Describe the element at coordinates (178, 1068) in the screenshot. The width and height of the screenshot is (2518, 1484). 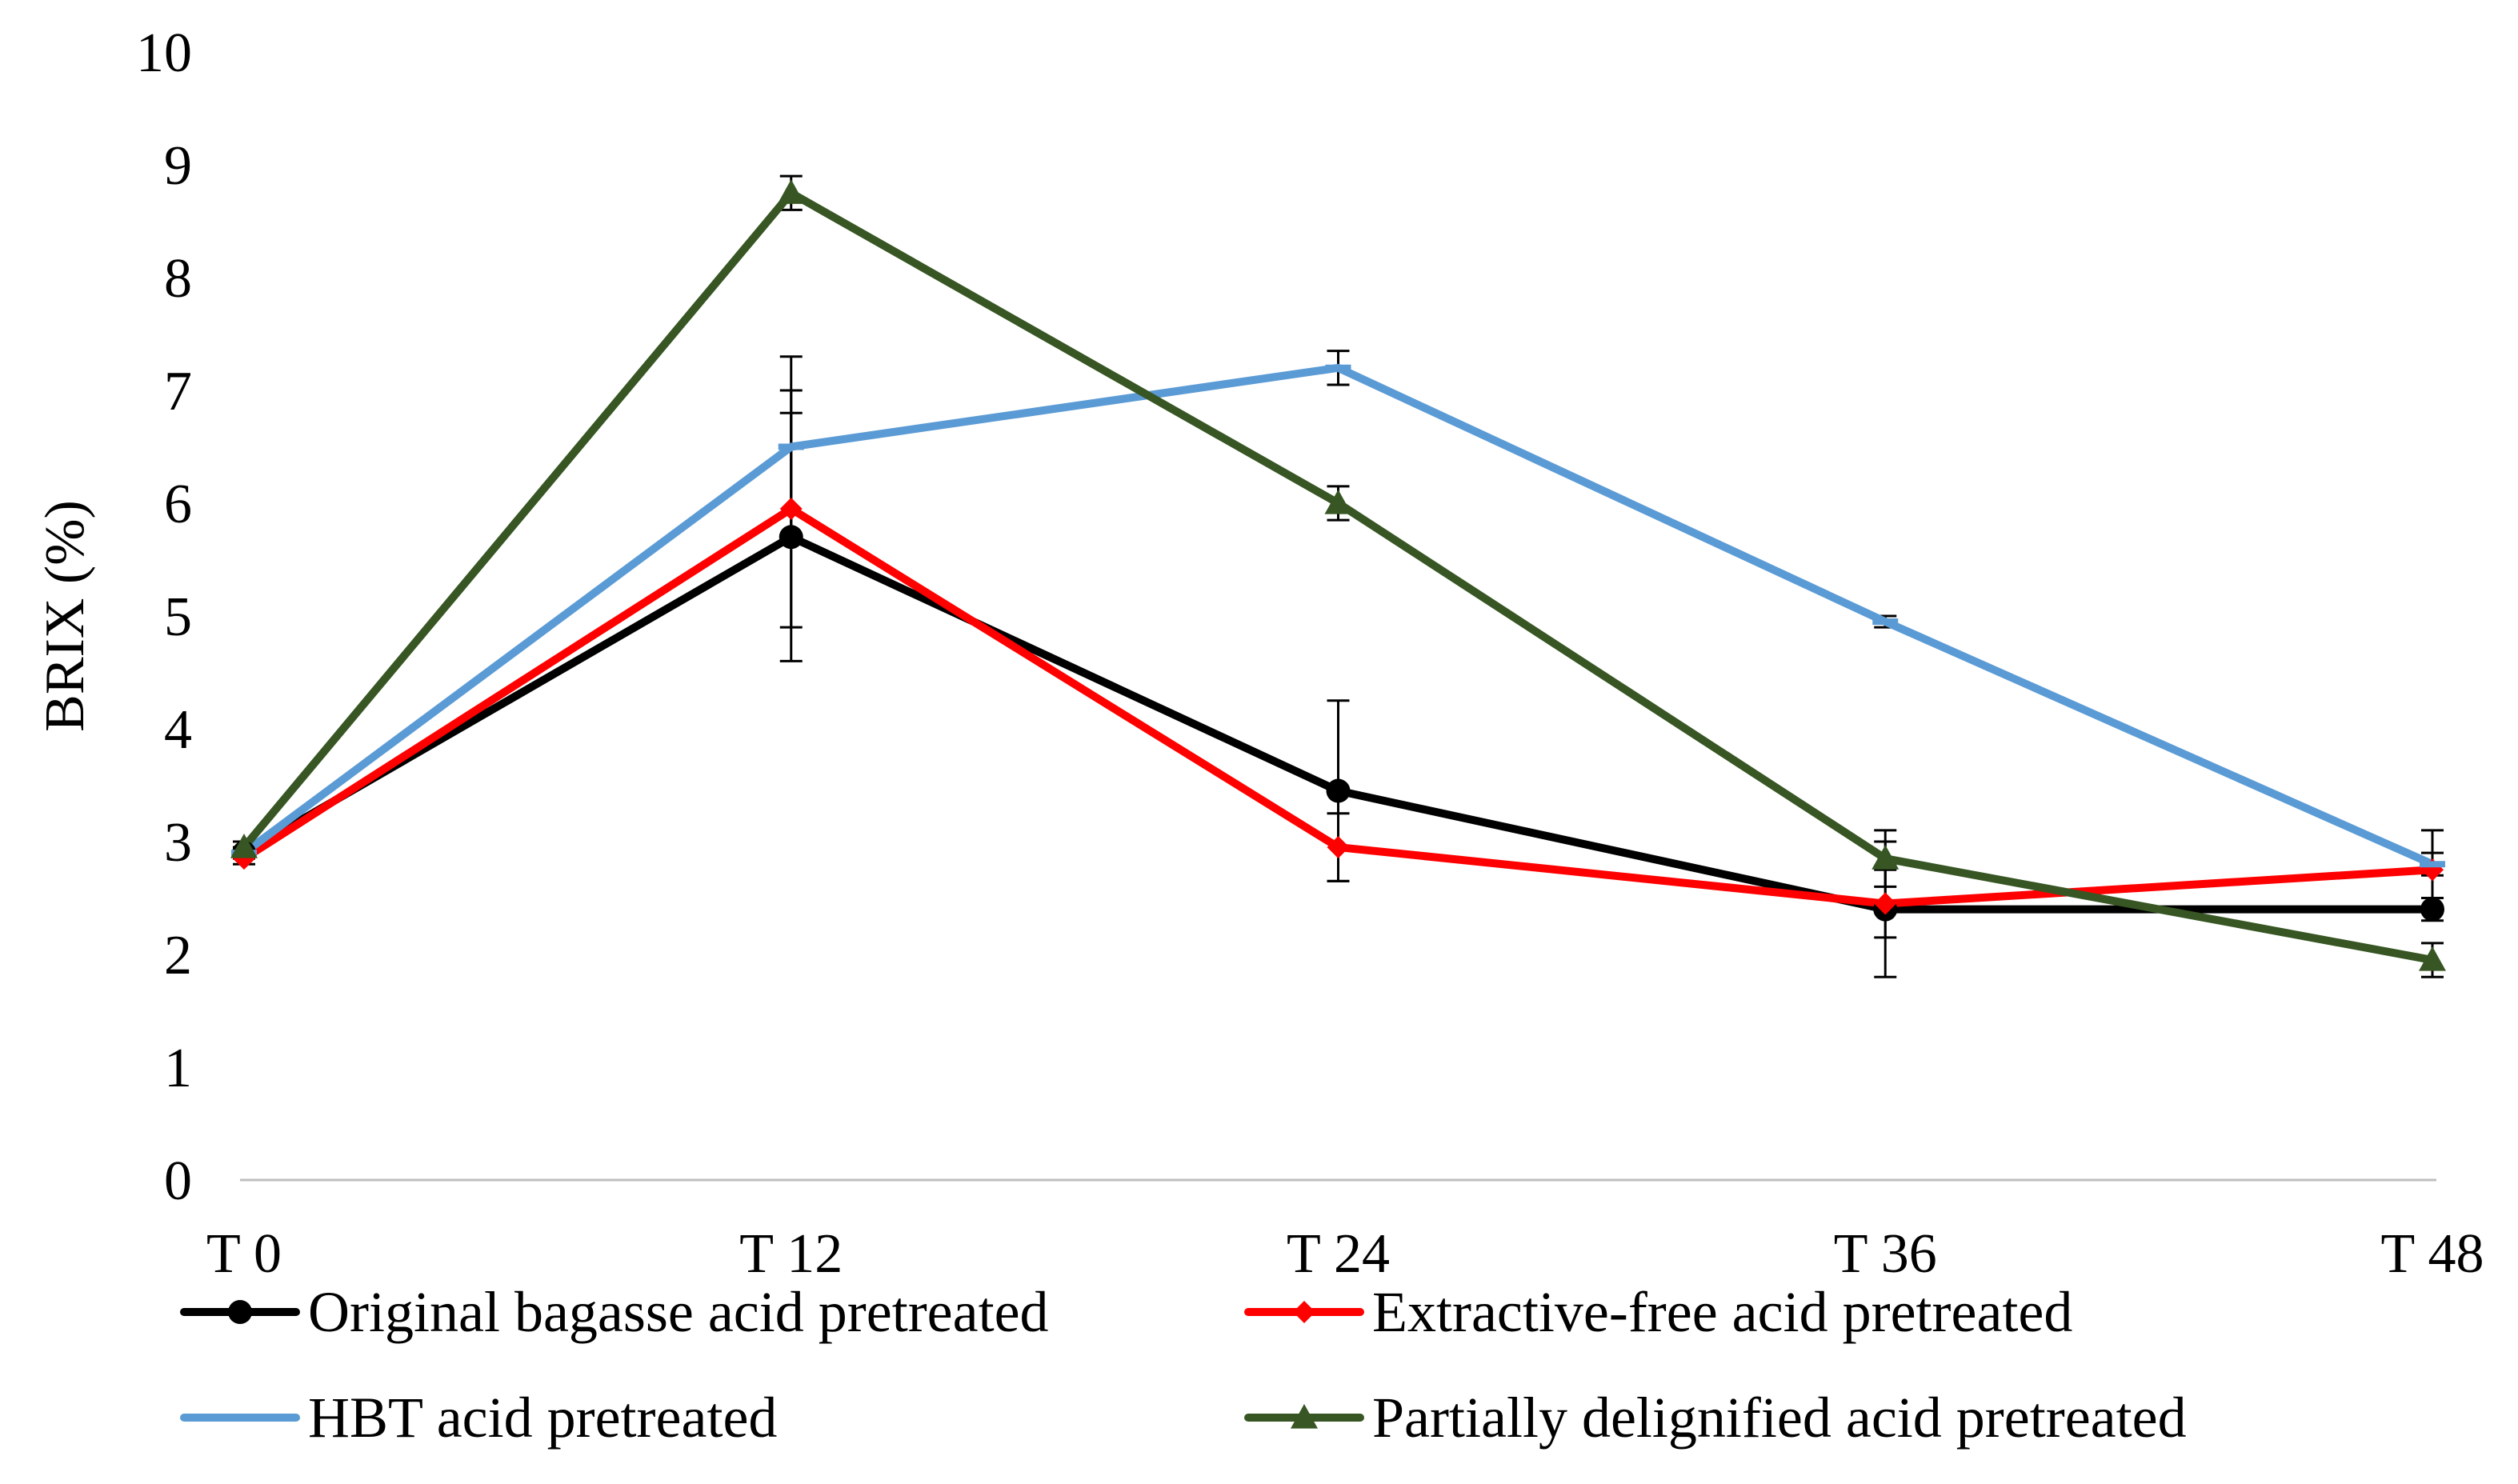
I see `y-tick-label: 1` at that location.